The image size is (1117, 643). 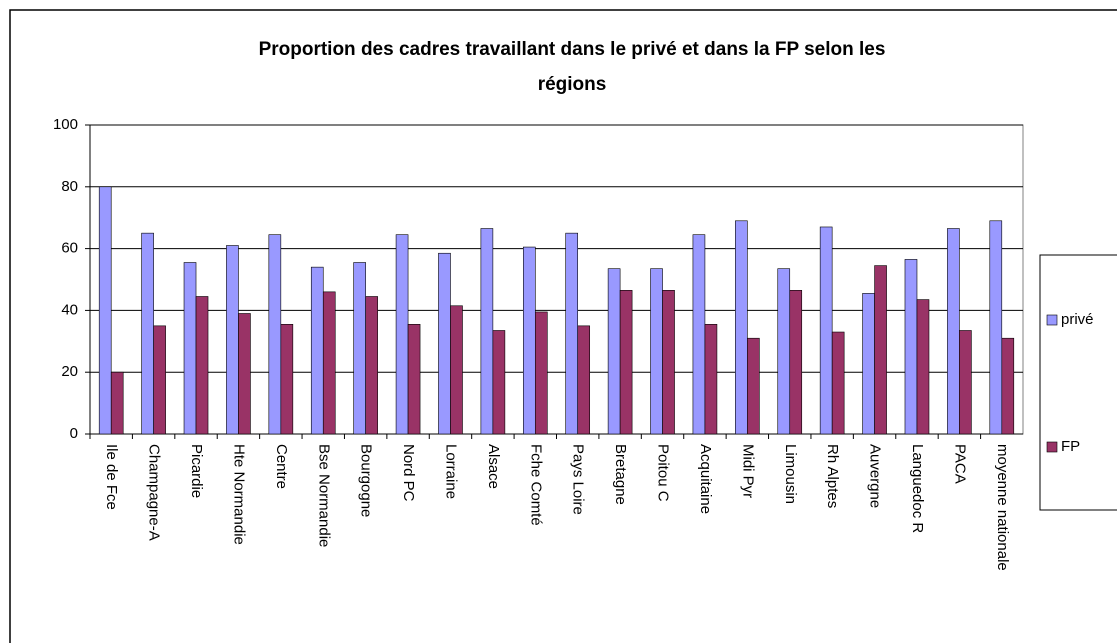 I want to click on legend-label: FP, so click(x=1070, y=446).